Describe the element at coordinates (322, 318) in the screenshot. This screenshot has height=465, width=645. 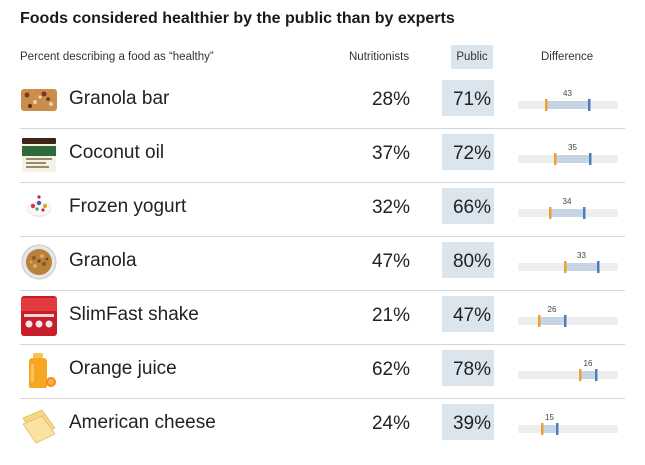
I see `table-row: SlimFast shake 21% 47% 26` at that location.